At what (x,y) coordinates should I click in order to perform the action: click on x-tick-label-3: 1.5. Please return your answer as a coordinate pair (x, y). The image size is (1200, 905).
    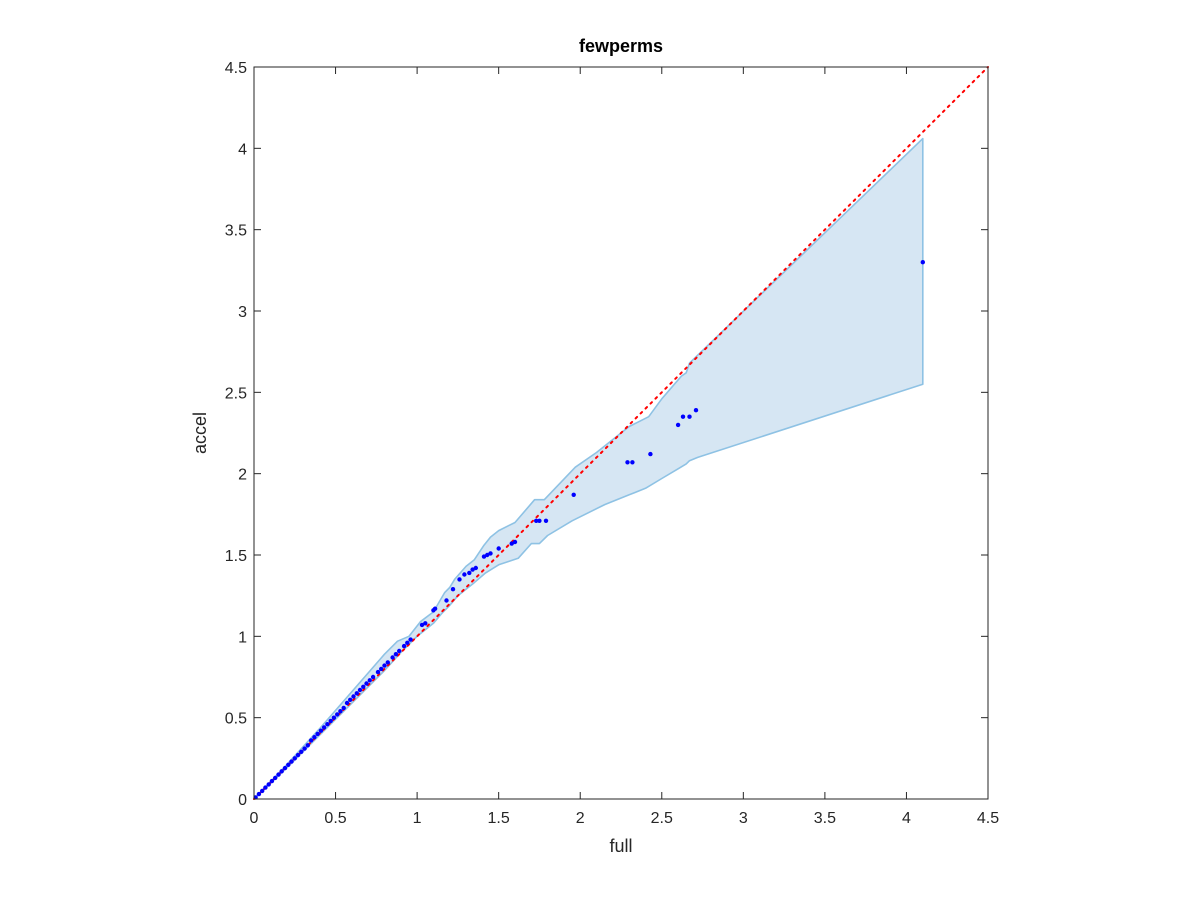
    Looking at the image, I should click on (499, 818).